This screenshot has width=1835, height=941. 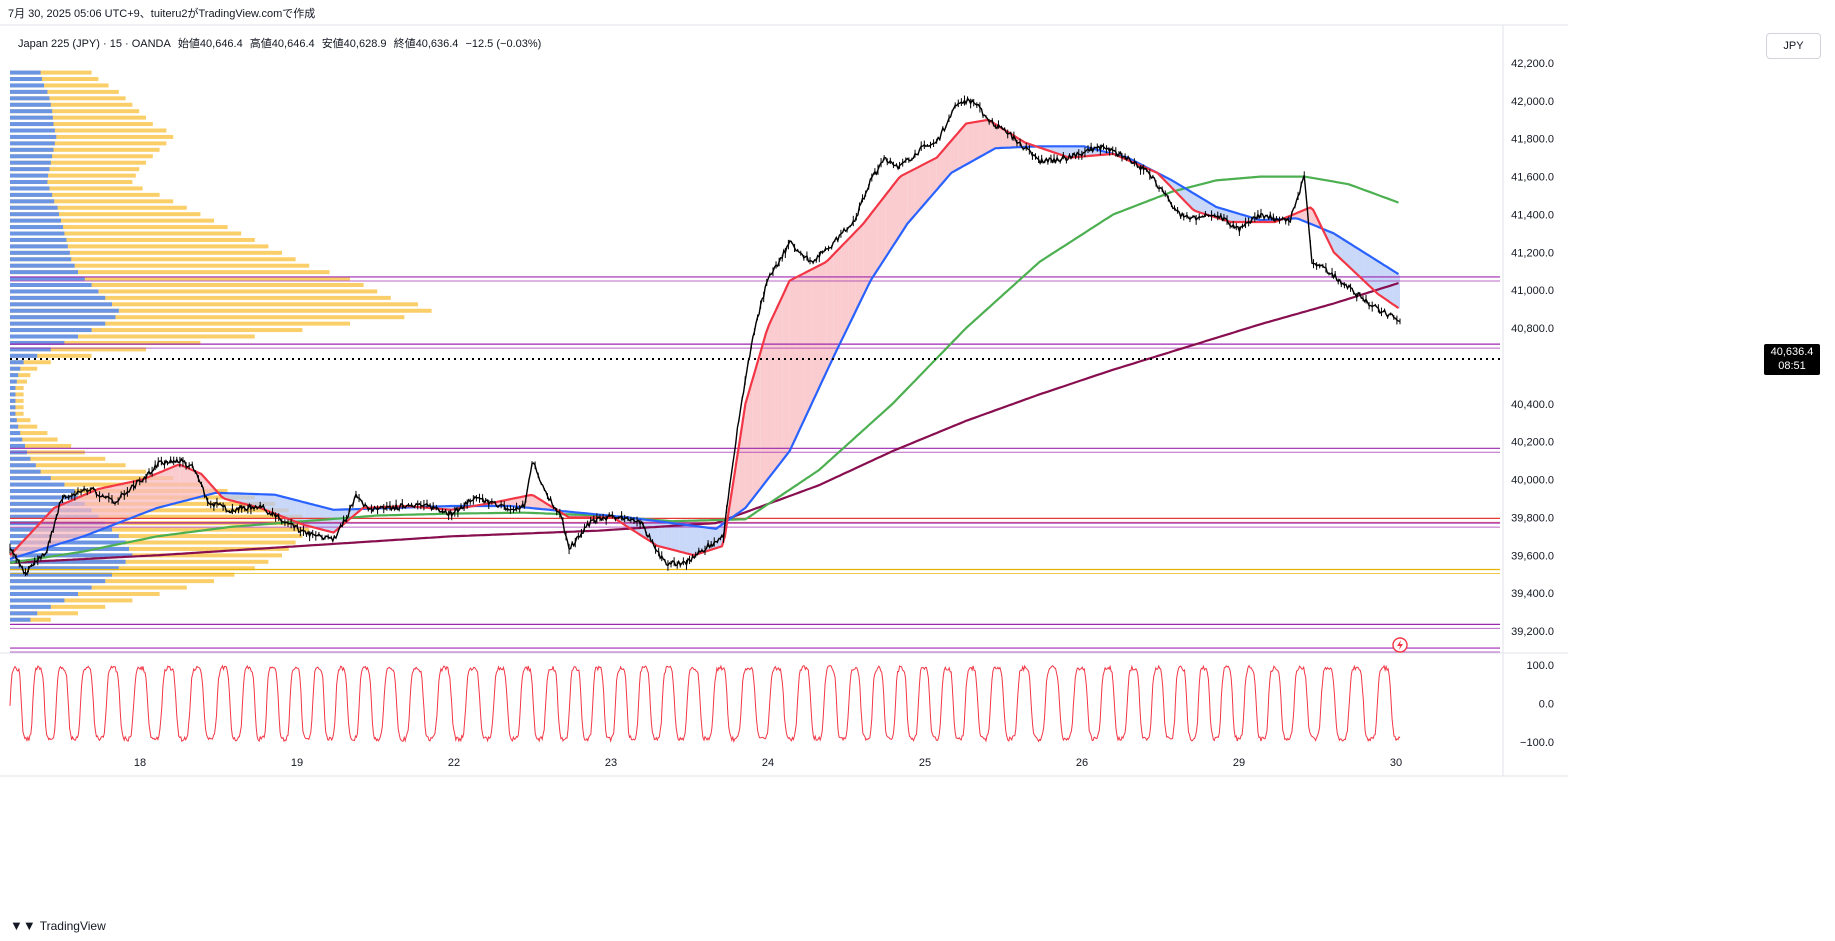 I want to click on symbol-name: Japan 225 (JPY) · 15 · OANDA, so click(x=94, y=44).